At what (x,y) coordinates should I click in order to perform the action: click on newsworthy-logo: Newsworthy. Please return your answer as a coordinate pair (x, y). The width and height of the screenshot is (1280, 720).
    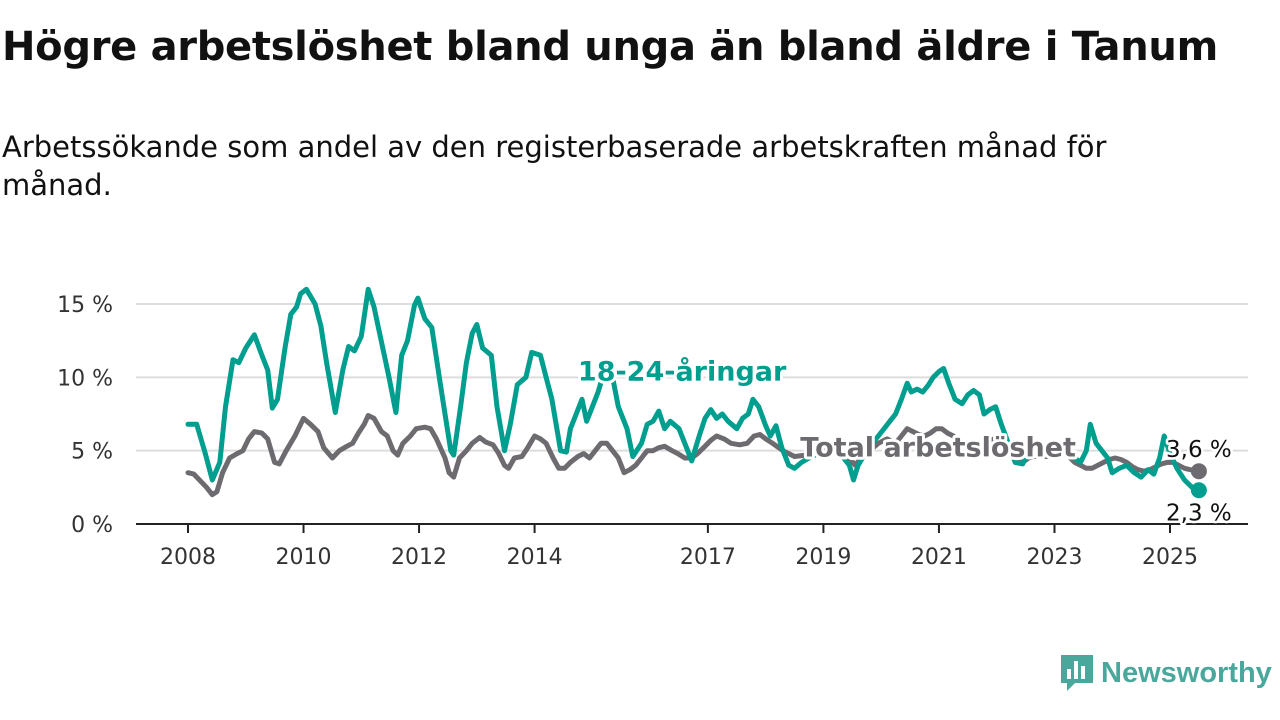
    Looking at the image, I should click on (1165, 673).